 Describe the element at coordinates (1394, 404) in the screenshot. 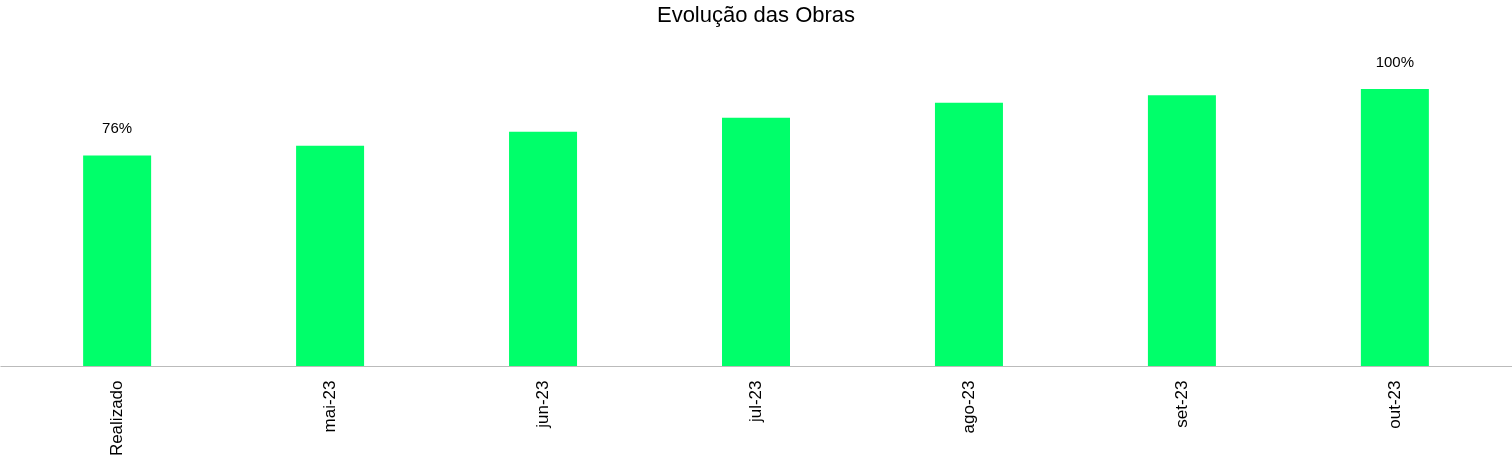

I see `x-tick-label: out-23` at that location.